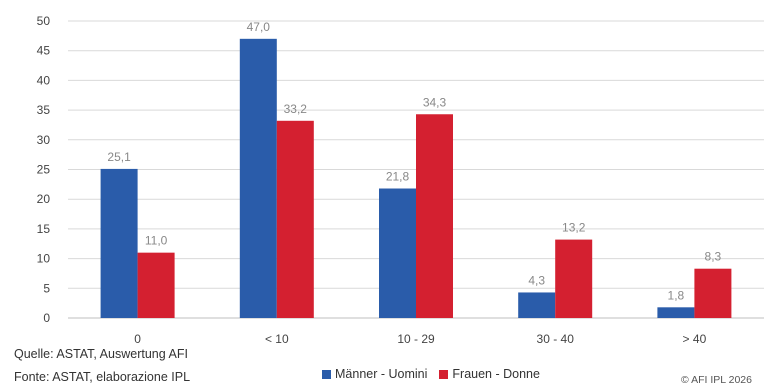  I want to click on legend-item-maenner: Männer - Uomini, so click(374, 374).